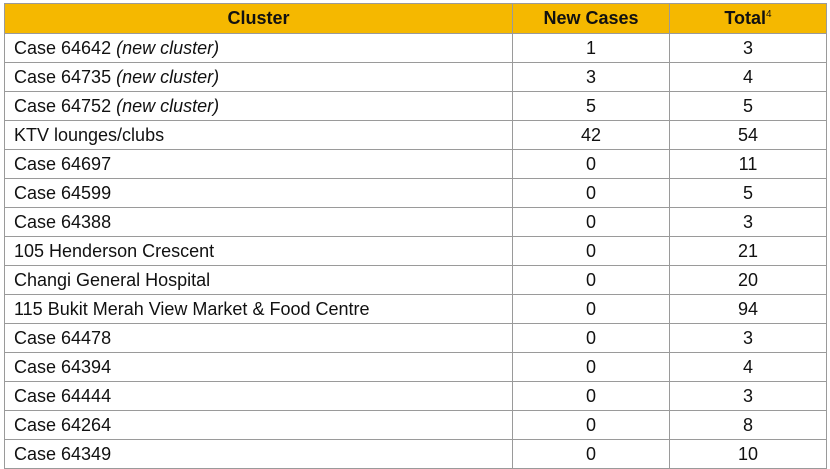  Describe the element at coordinates (63, 425) in the screenshot. I see `cluster-name: Case 64264` at that location.